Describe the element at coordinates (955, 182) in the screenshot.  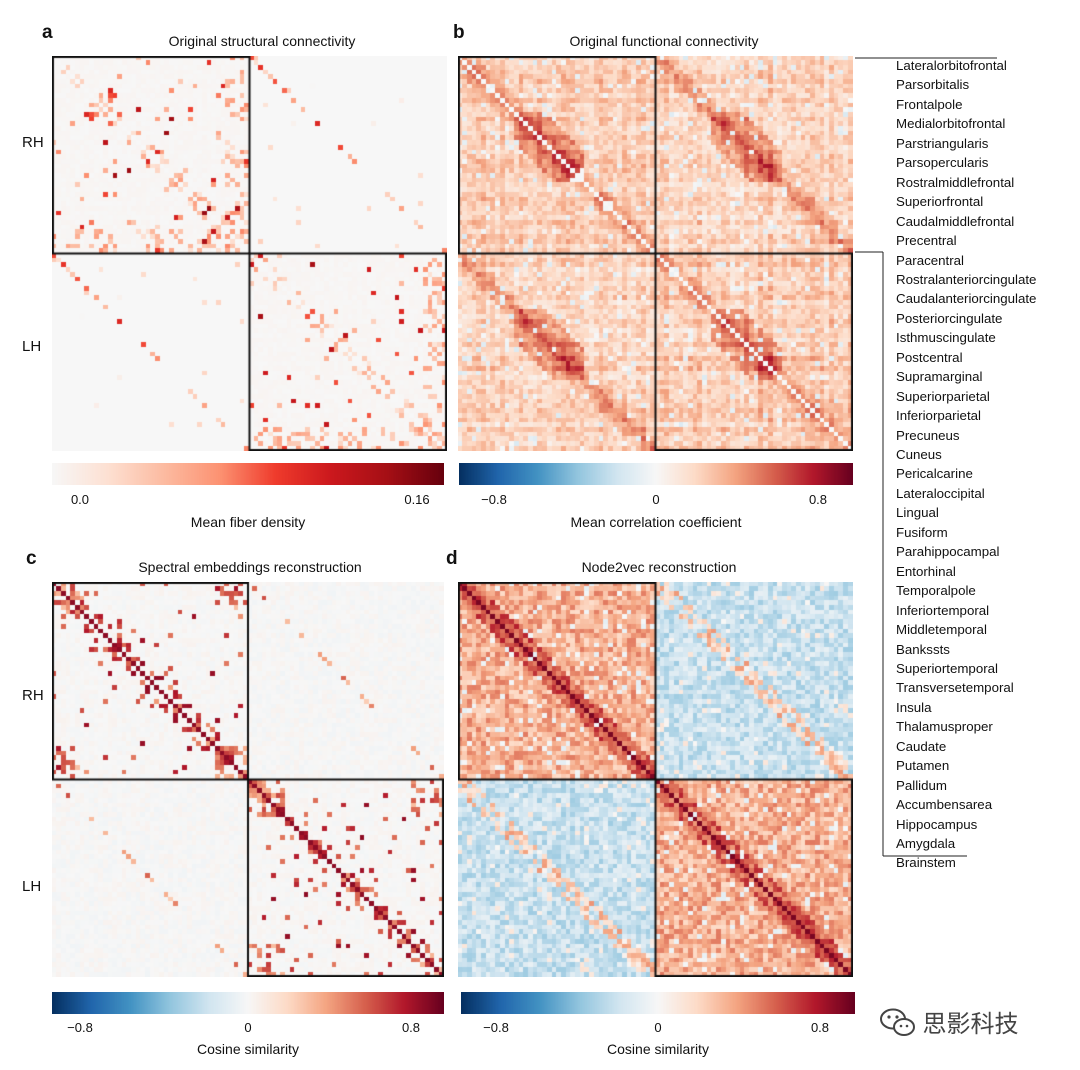
I see `region-label: Rostralmiddlefrontal` at that location.